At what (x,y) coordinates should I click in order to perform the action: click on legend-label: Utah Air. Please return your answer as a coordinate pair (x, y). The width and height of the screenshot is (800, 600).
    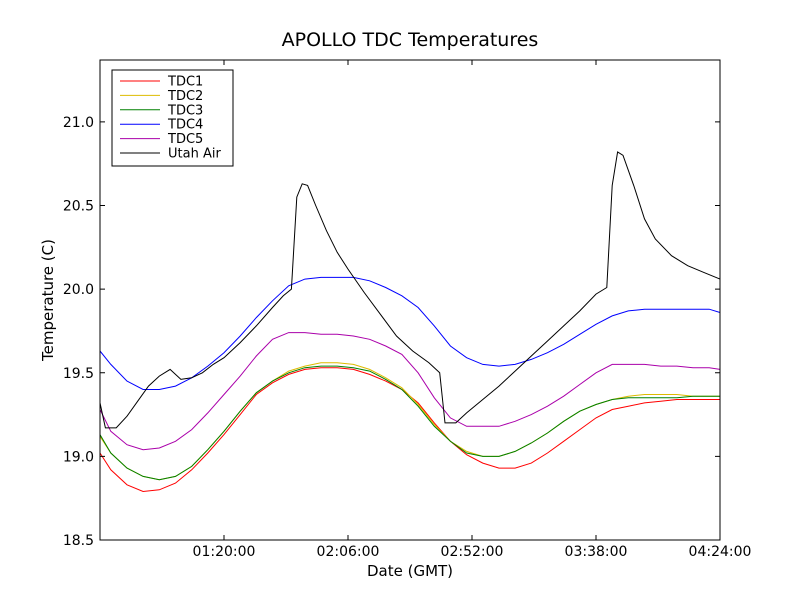
    Looking at the image, I should click on (194, 154).